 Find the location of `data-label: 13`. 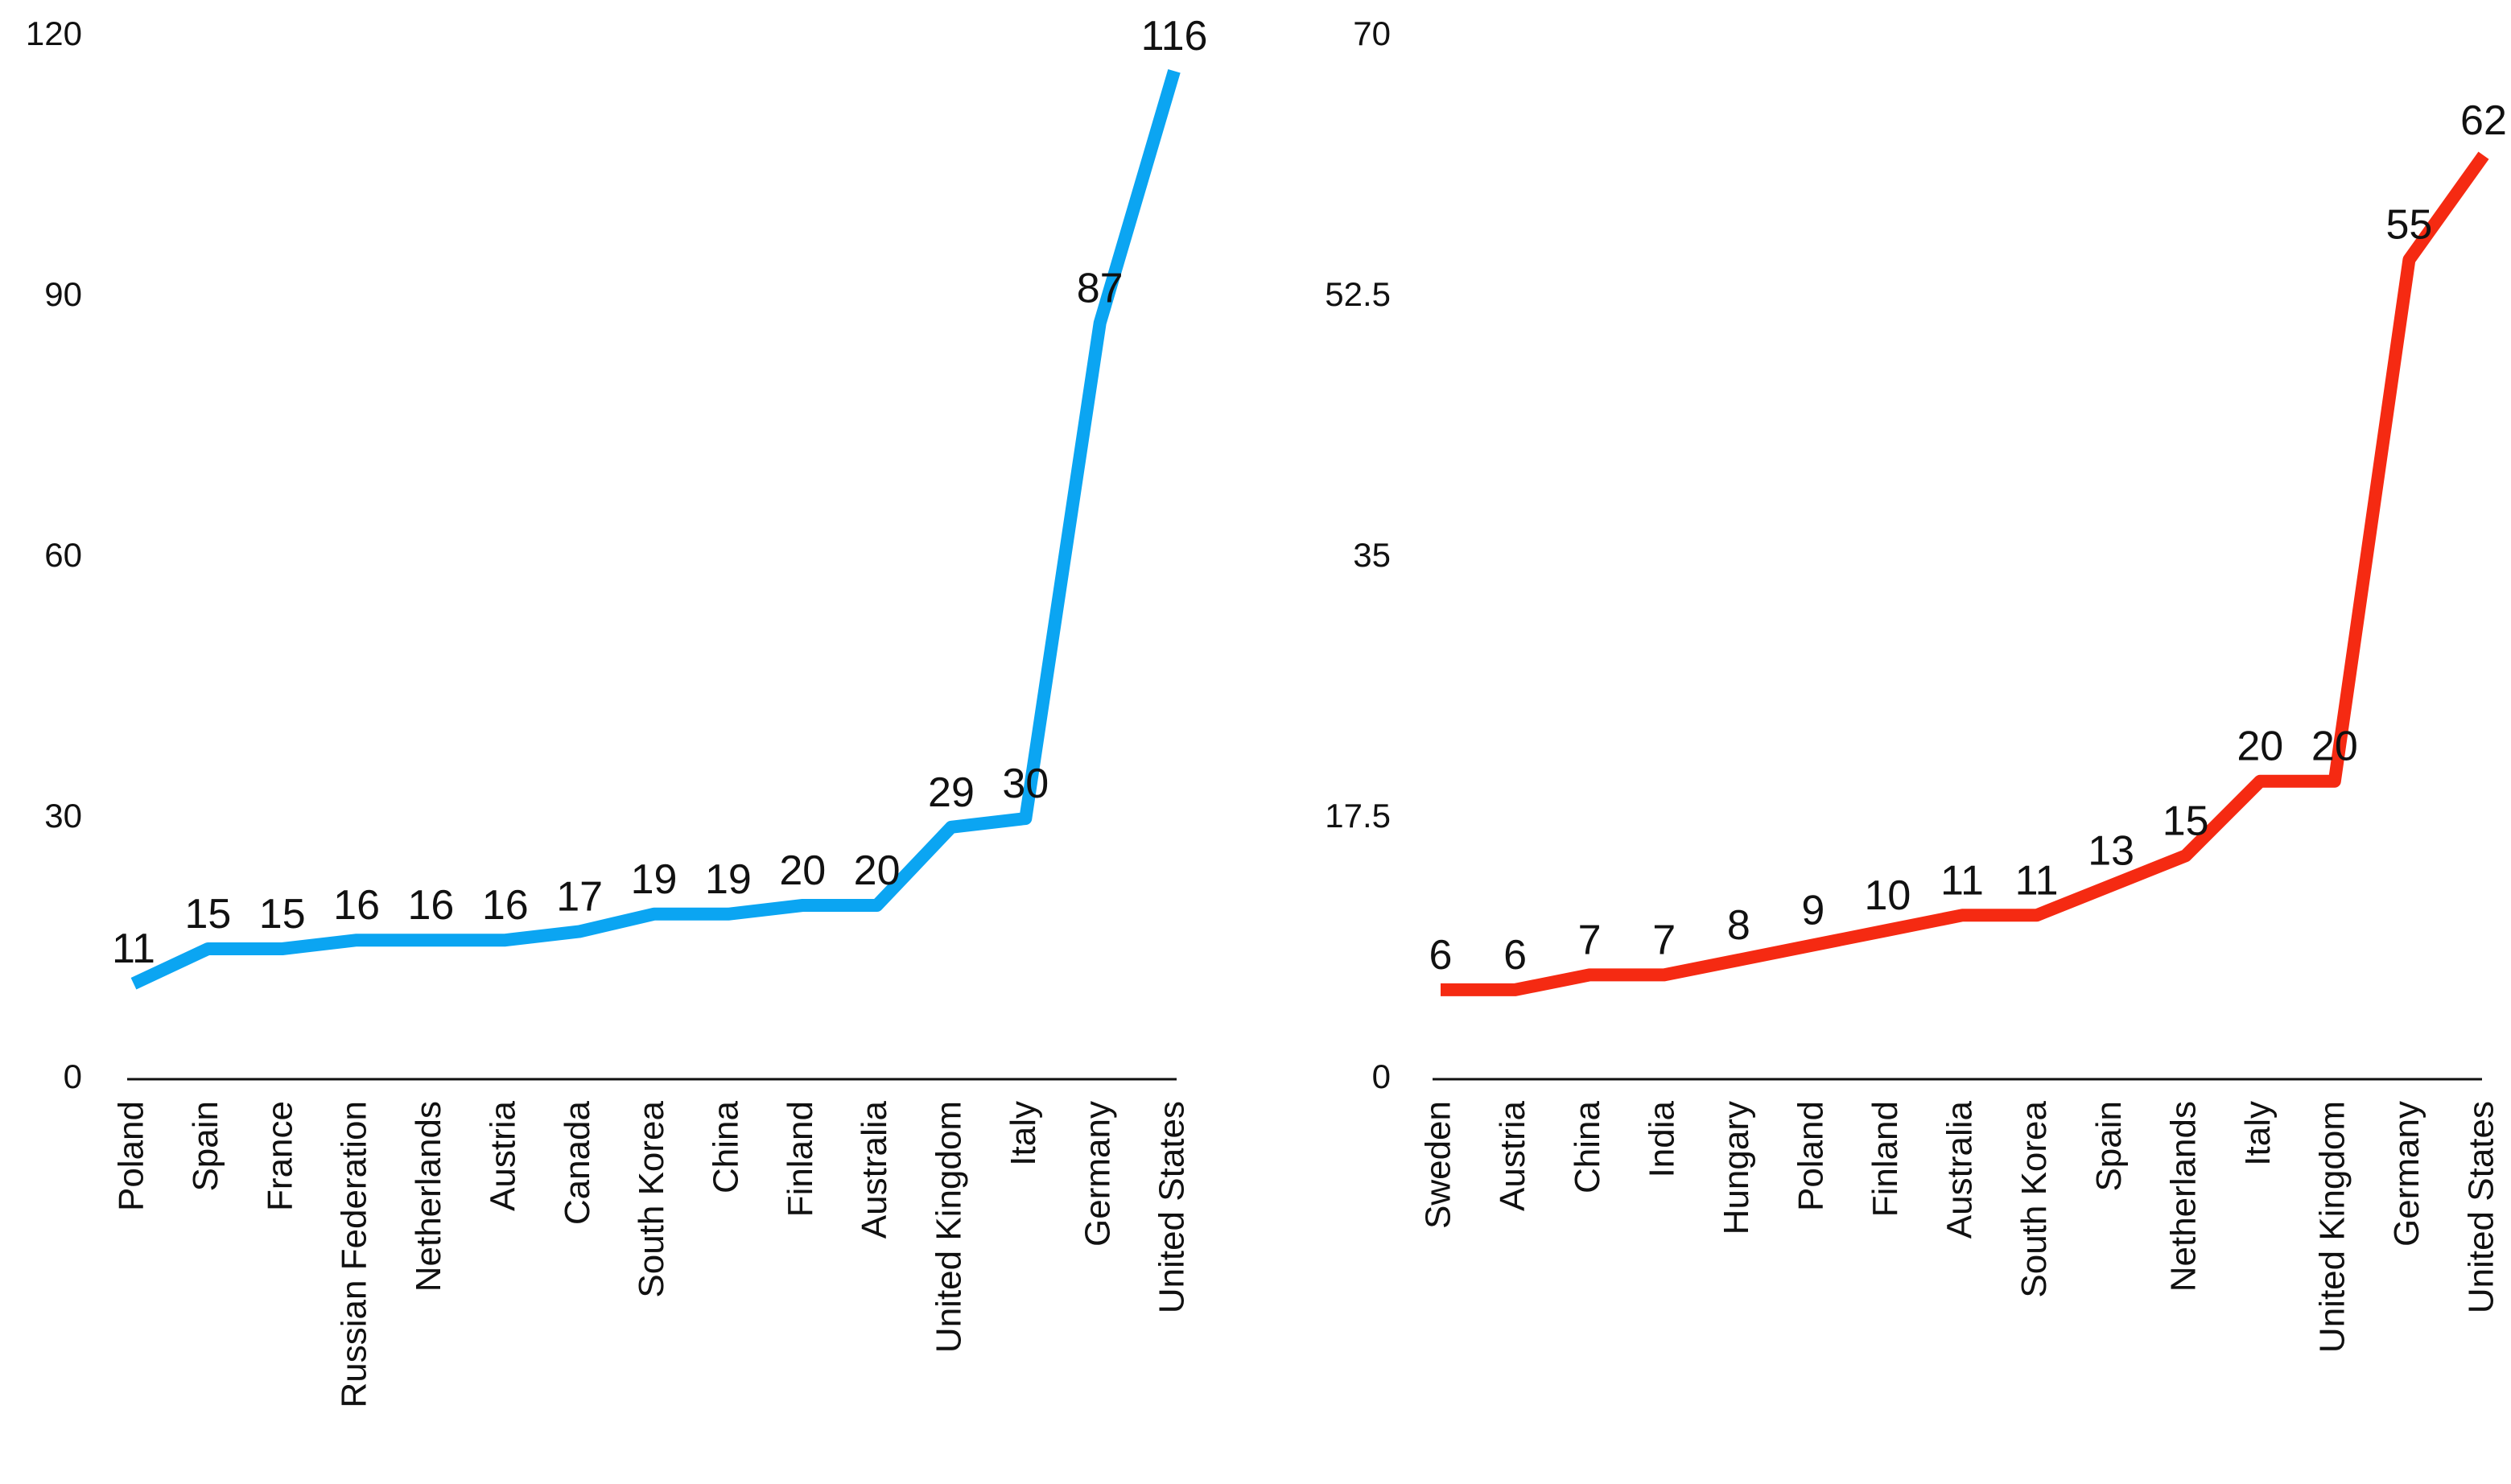

data-label: 13 is located at coordinates (2111, 850).